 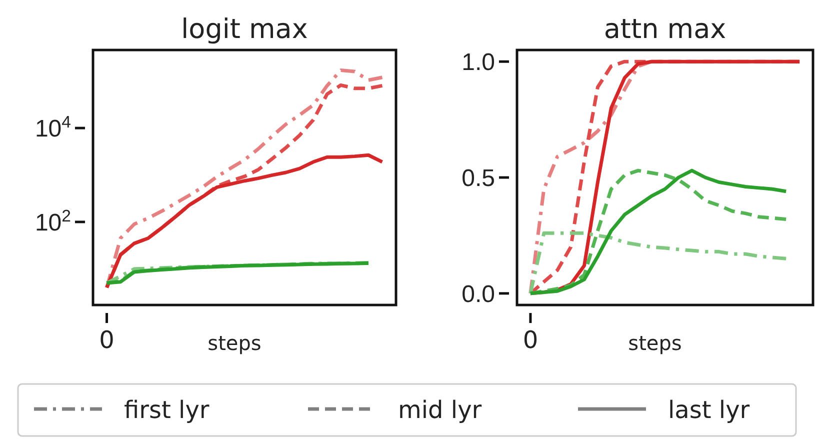 I want to click on y-tick-label: 10$^{4}$, so click(x=52, y=127).